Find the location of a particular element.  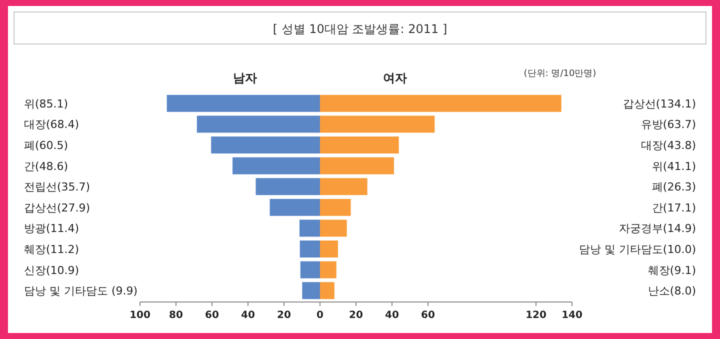

text: (단위: 명/10만명) is located at coordinates (560, 74).